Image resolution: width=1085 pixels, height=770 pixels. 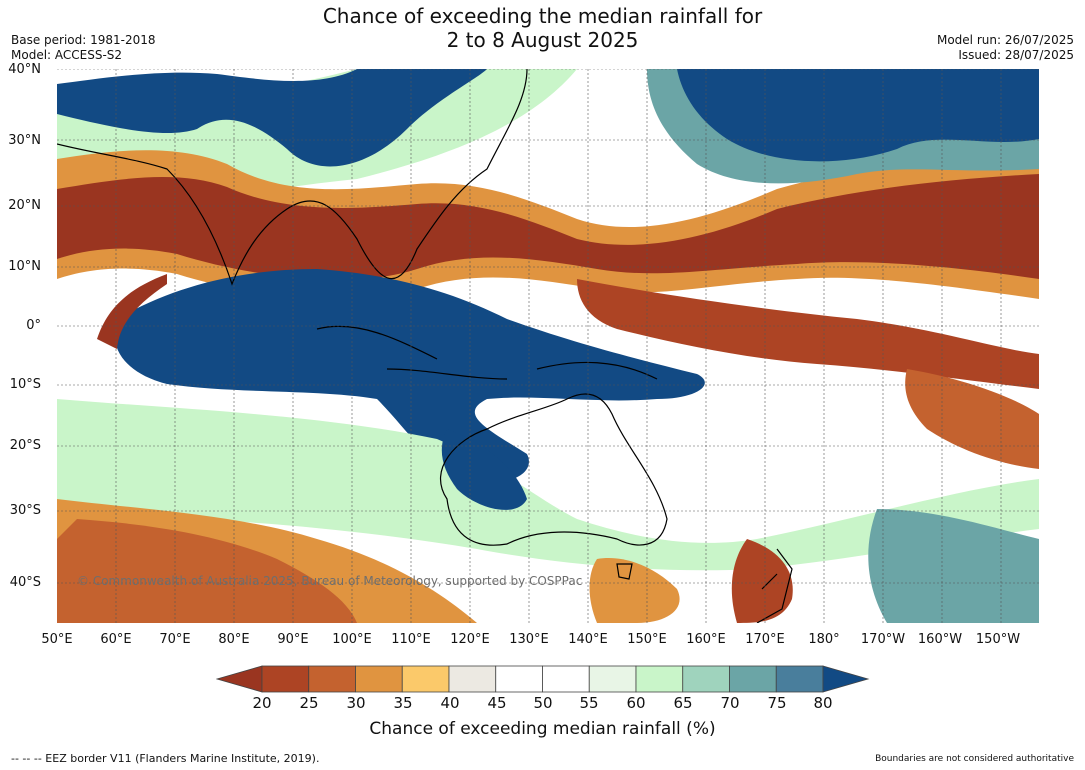 What do you see at coordinates (1016, 55) in the screenshot?
I see `issued-date: Issued: 28/07/2025` at bounding box center [1016, 55].